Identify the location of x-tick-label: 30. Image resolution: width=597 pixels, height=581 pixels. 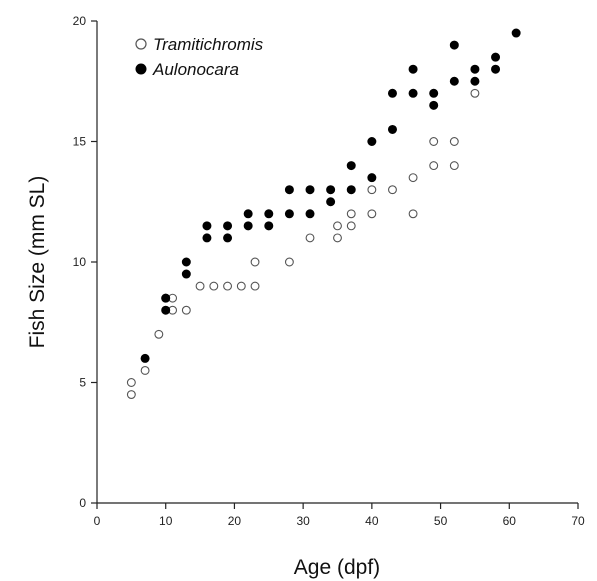
(303, 521).